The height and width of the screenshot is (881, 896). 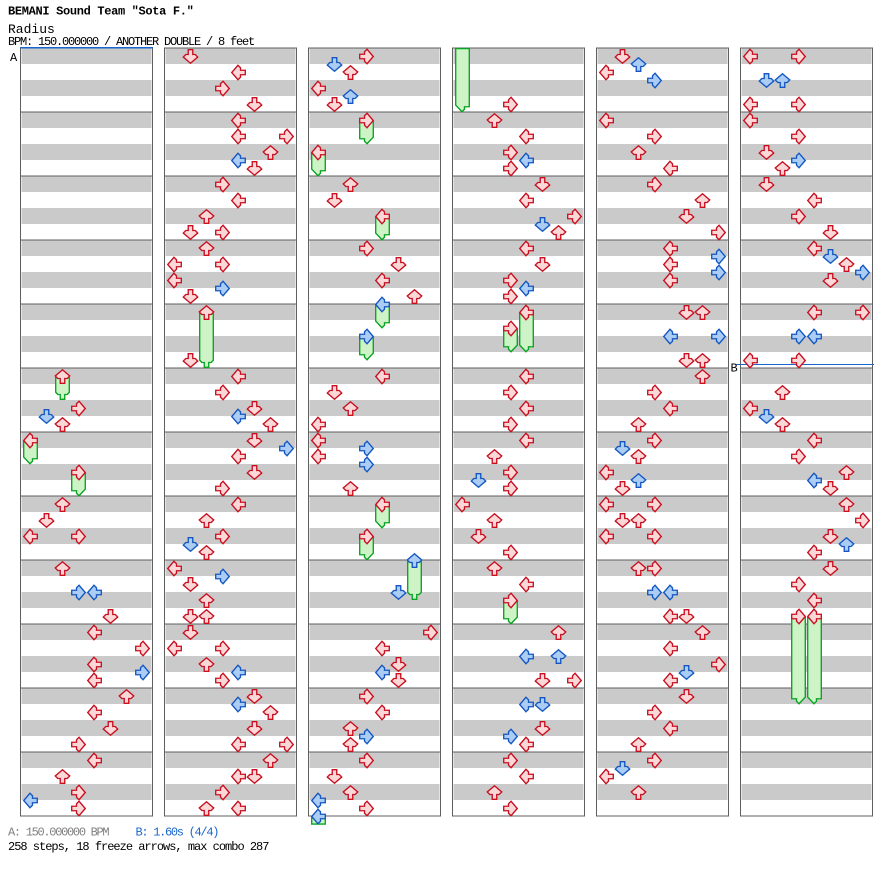 I want to click on svg-text: Radius, so click(x=31, y=29).